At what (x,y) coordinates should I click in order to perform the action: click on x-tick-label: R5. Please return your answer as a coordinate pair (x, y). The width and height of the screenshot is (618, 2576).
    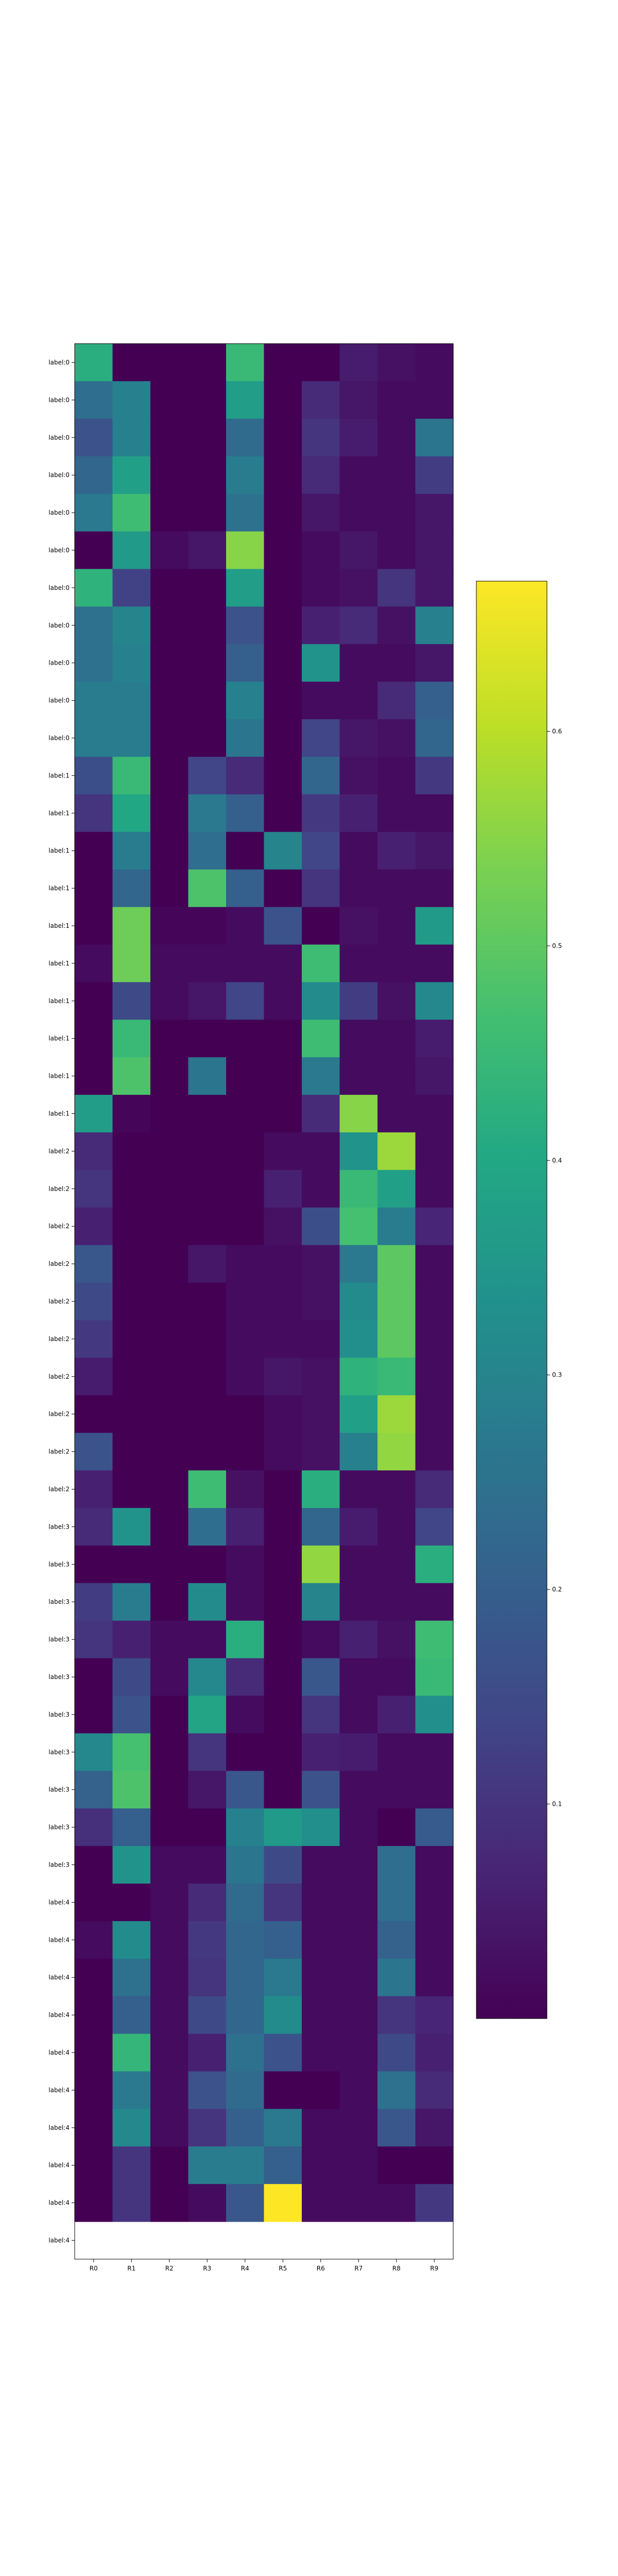
    Looking at the image, I should click on (283, 2268).